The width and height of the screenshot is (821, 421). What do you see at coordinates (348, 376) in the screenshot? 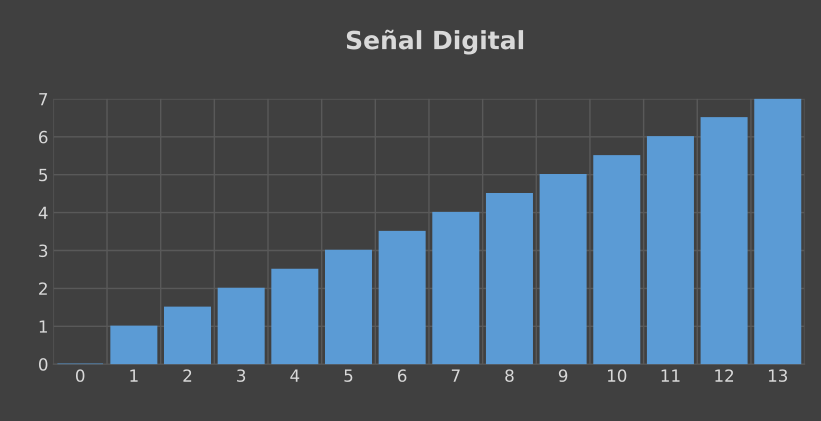
I see `x-tick-label: 5` at bounding box center [348, 376].